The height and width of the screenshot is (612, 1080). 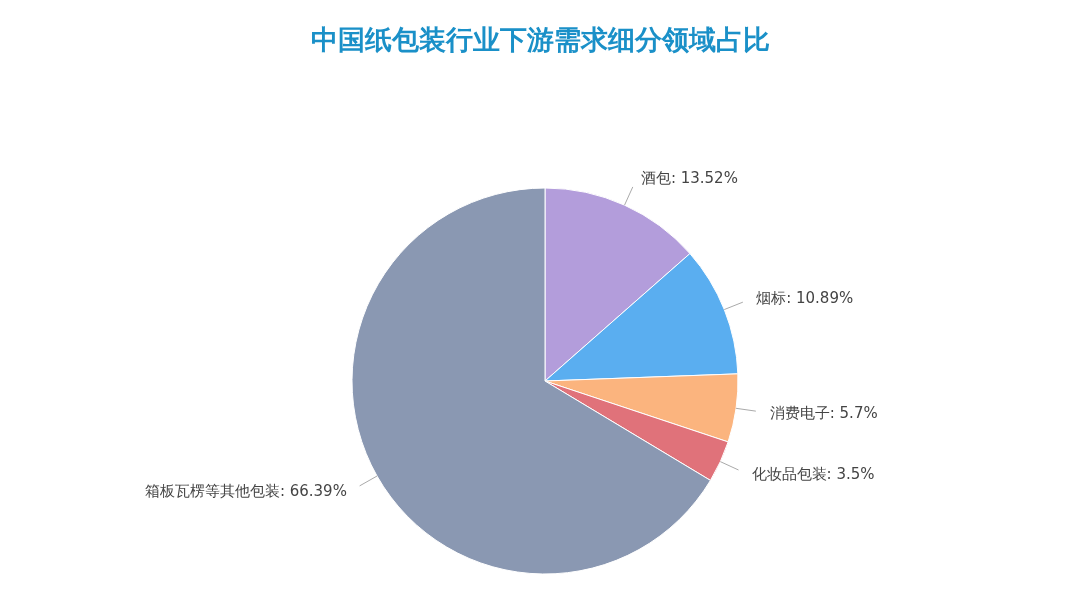 What do you see at coordinates (689, 177) in the screenshot?
I see `slice-label: 酒包: 13.52%` at bounding box center [689, 177].